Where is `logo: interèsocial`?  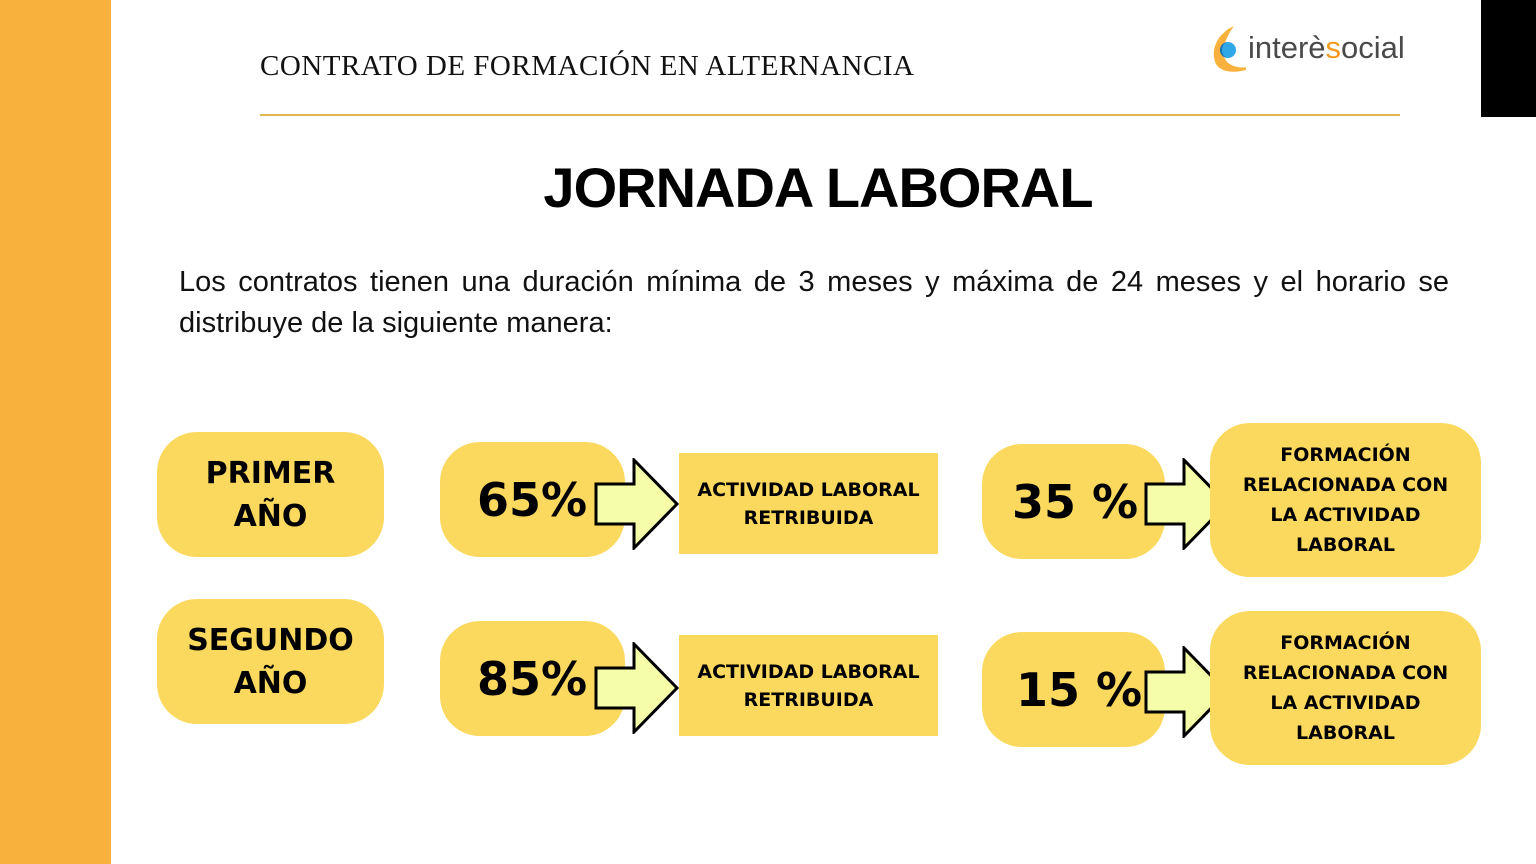 logo: interèsocial is located at coordinates (1307, 48).